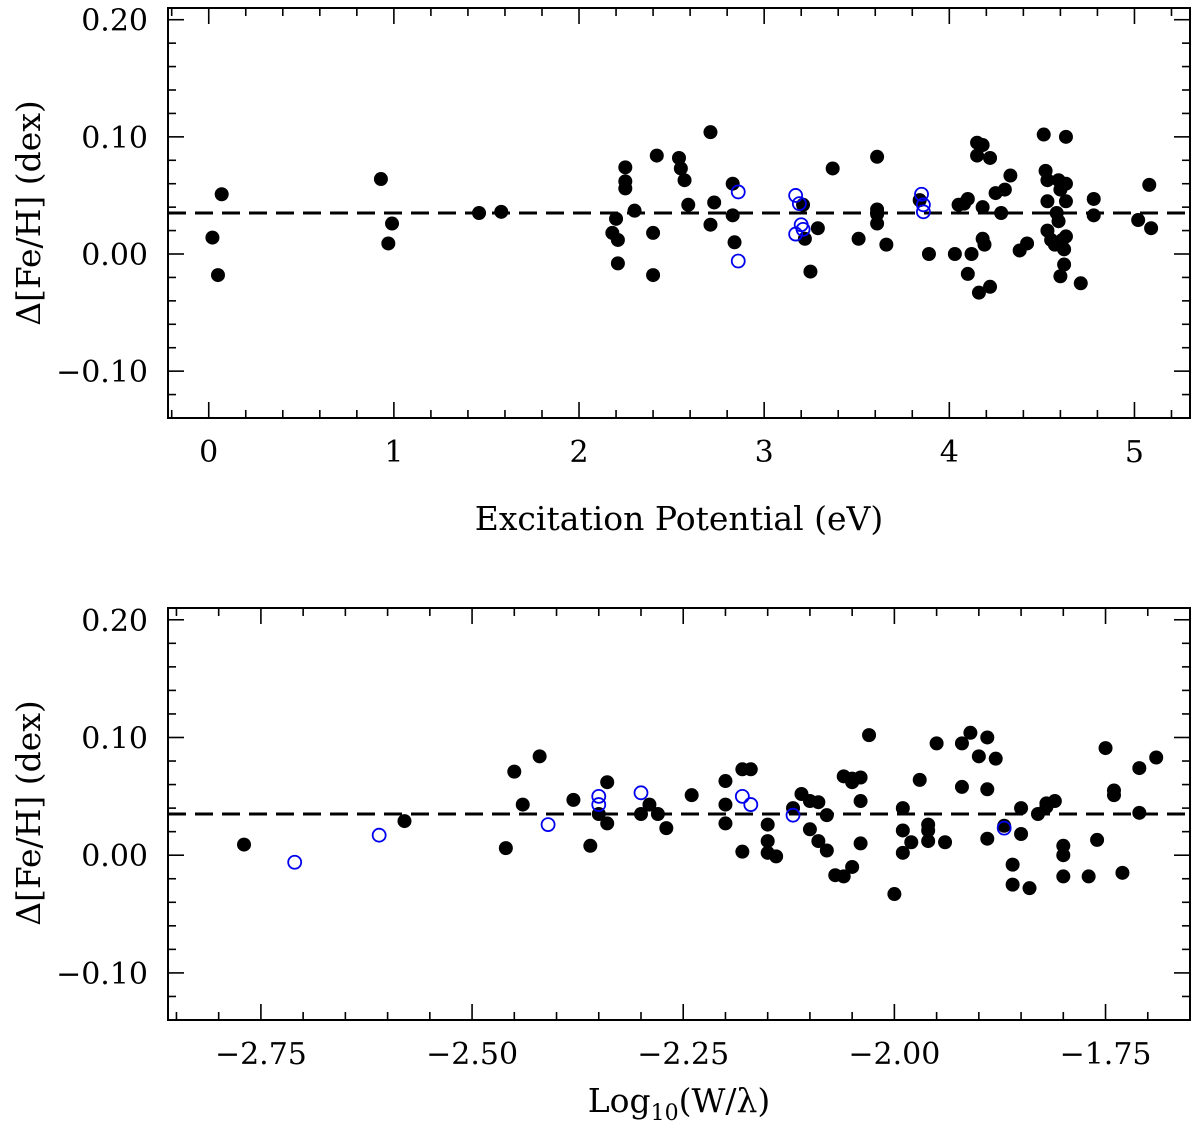 This screenshot has width=1200, height=1130. Describe the element at coordinates (894, 1054) in the screenshot. I see `x-tick-label: −2.00` at that location.